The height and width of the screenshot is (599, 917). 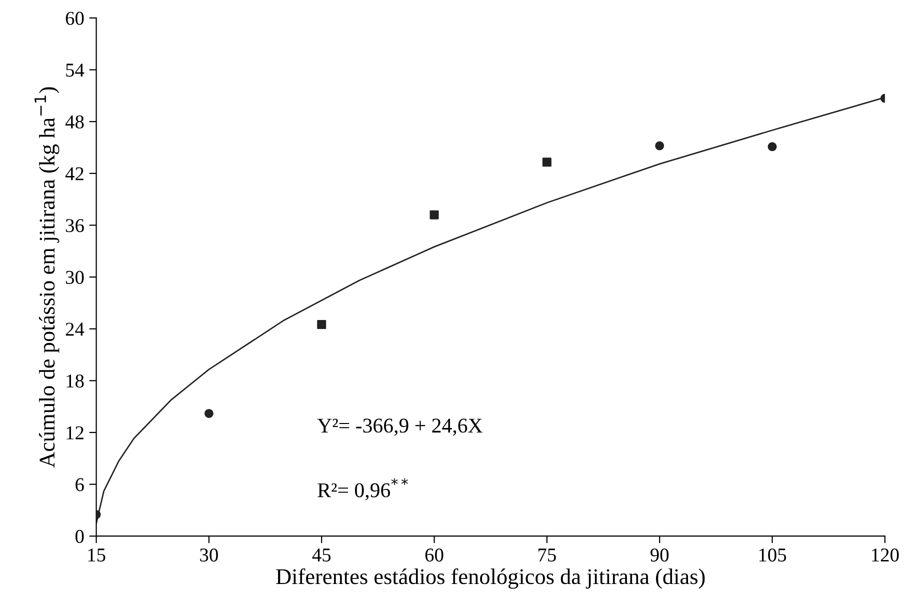 I want to click on x-tick-label: 15, so click(x=97, y=555).